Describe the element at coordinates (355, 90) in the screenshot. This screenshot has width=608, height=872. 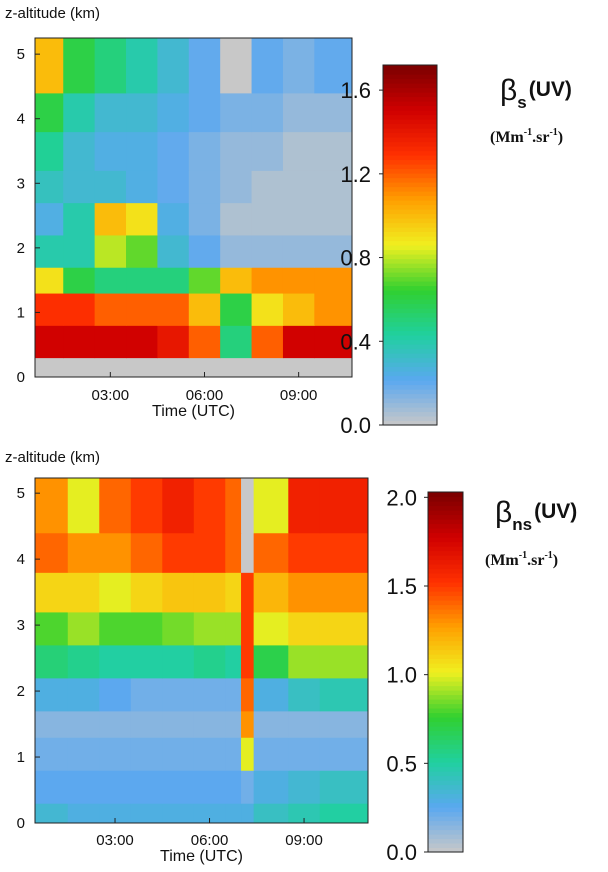
I see `colorbar-tick-label: 1.6` at that location.